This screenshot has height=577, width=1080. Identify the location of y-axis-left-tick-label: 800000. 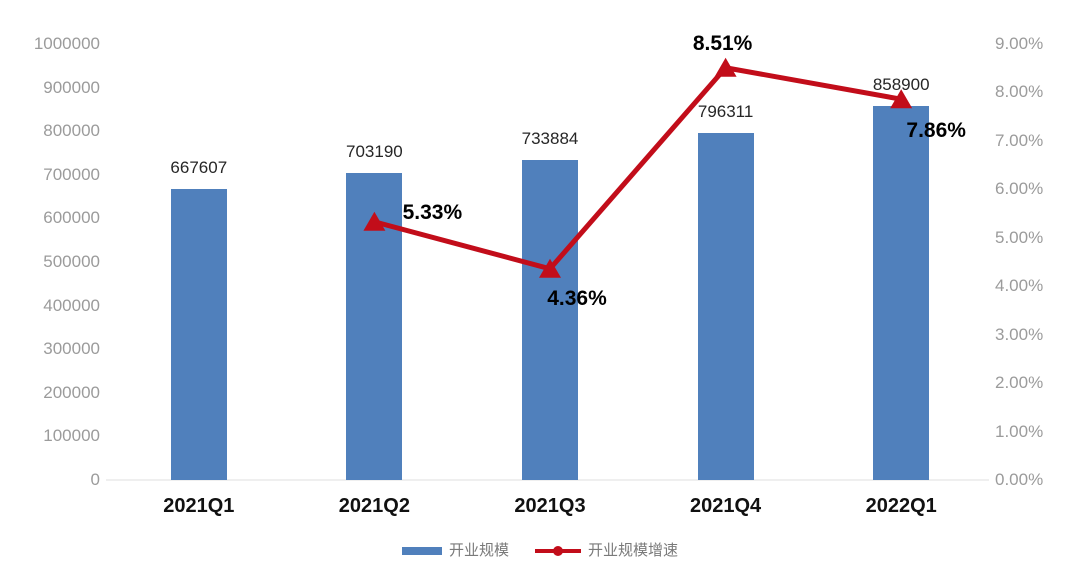
(71, 131).